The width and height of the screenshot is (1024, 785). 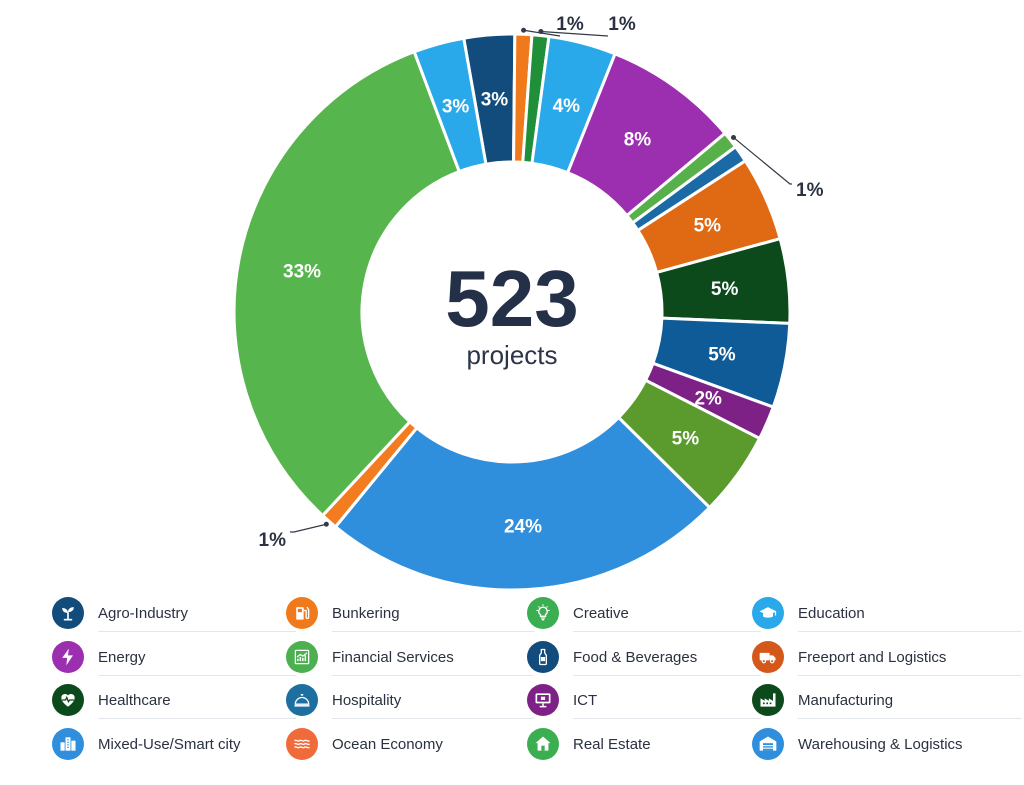 I want to click on legend-label: Manufacturing, so click(x=846, y=700).